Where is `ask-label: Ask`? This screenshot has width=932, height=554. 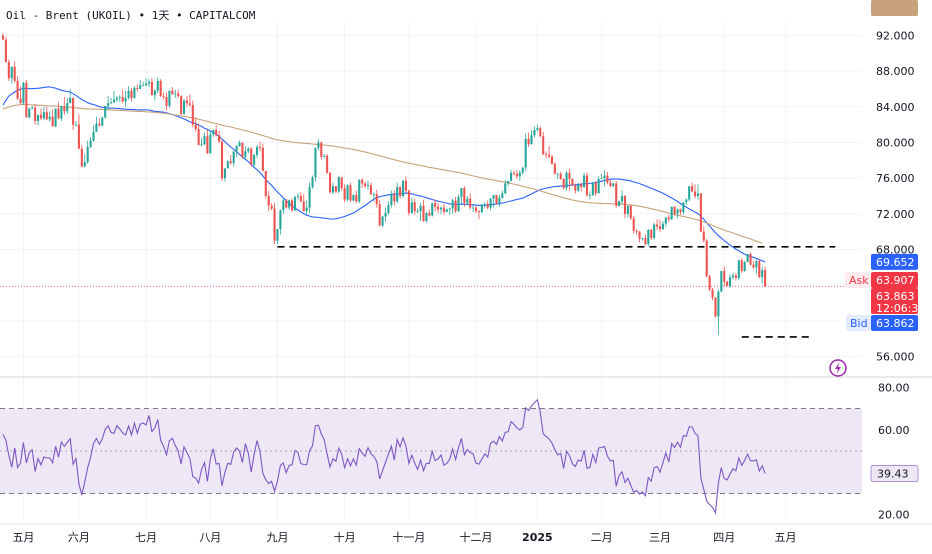
ask-label: Ask is located at coordinates (859, 280).